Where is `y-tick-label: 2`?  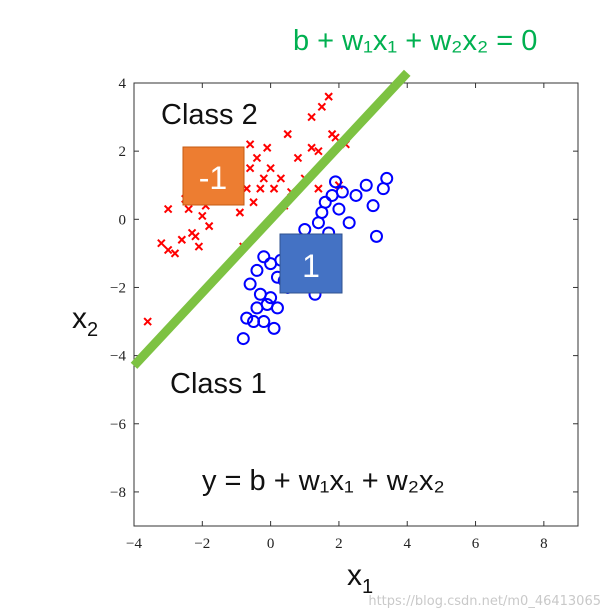
y-tick-label: 2 is located at coordinates (123, 152).